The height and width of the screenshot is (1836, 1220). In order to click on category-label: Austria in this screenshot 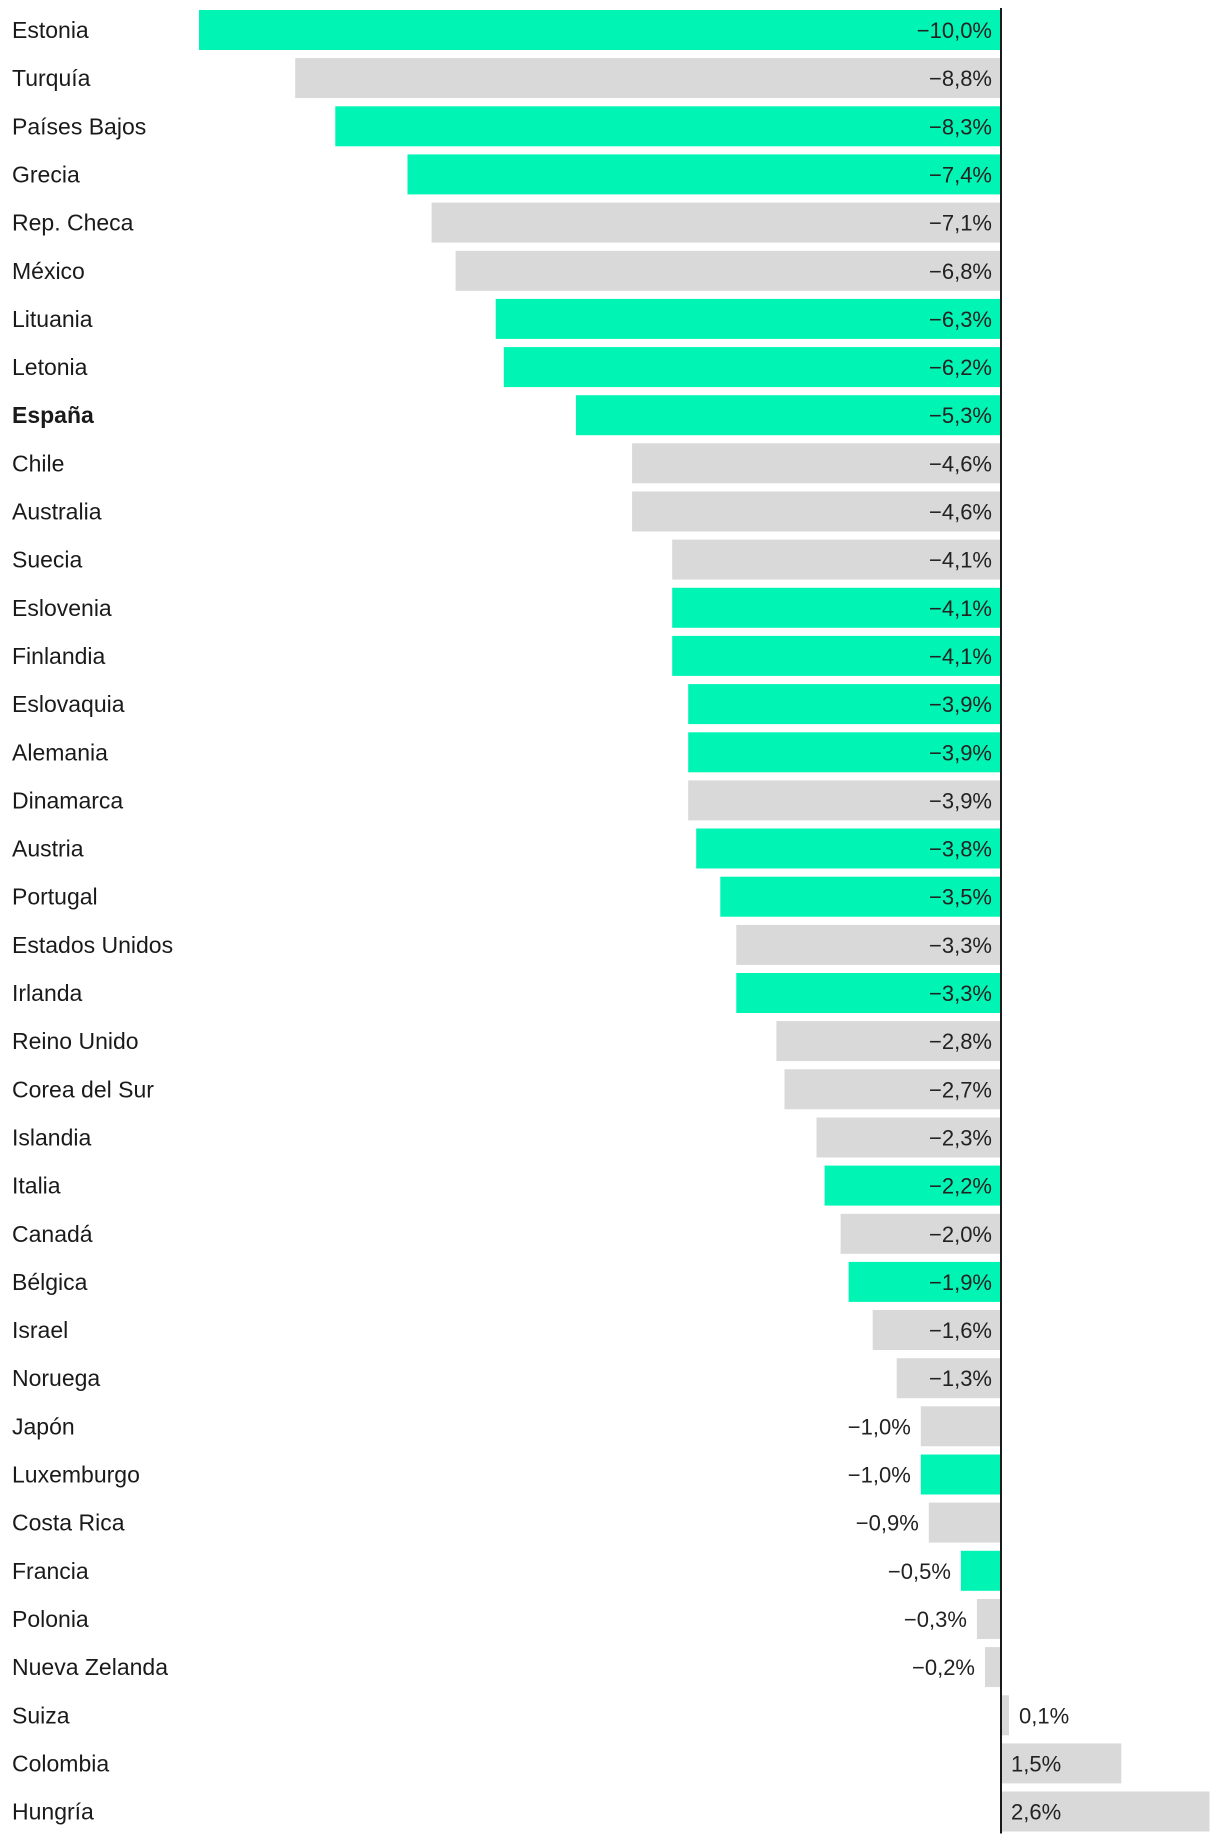, I will do `click(48, 849)`.